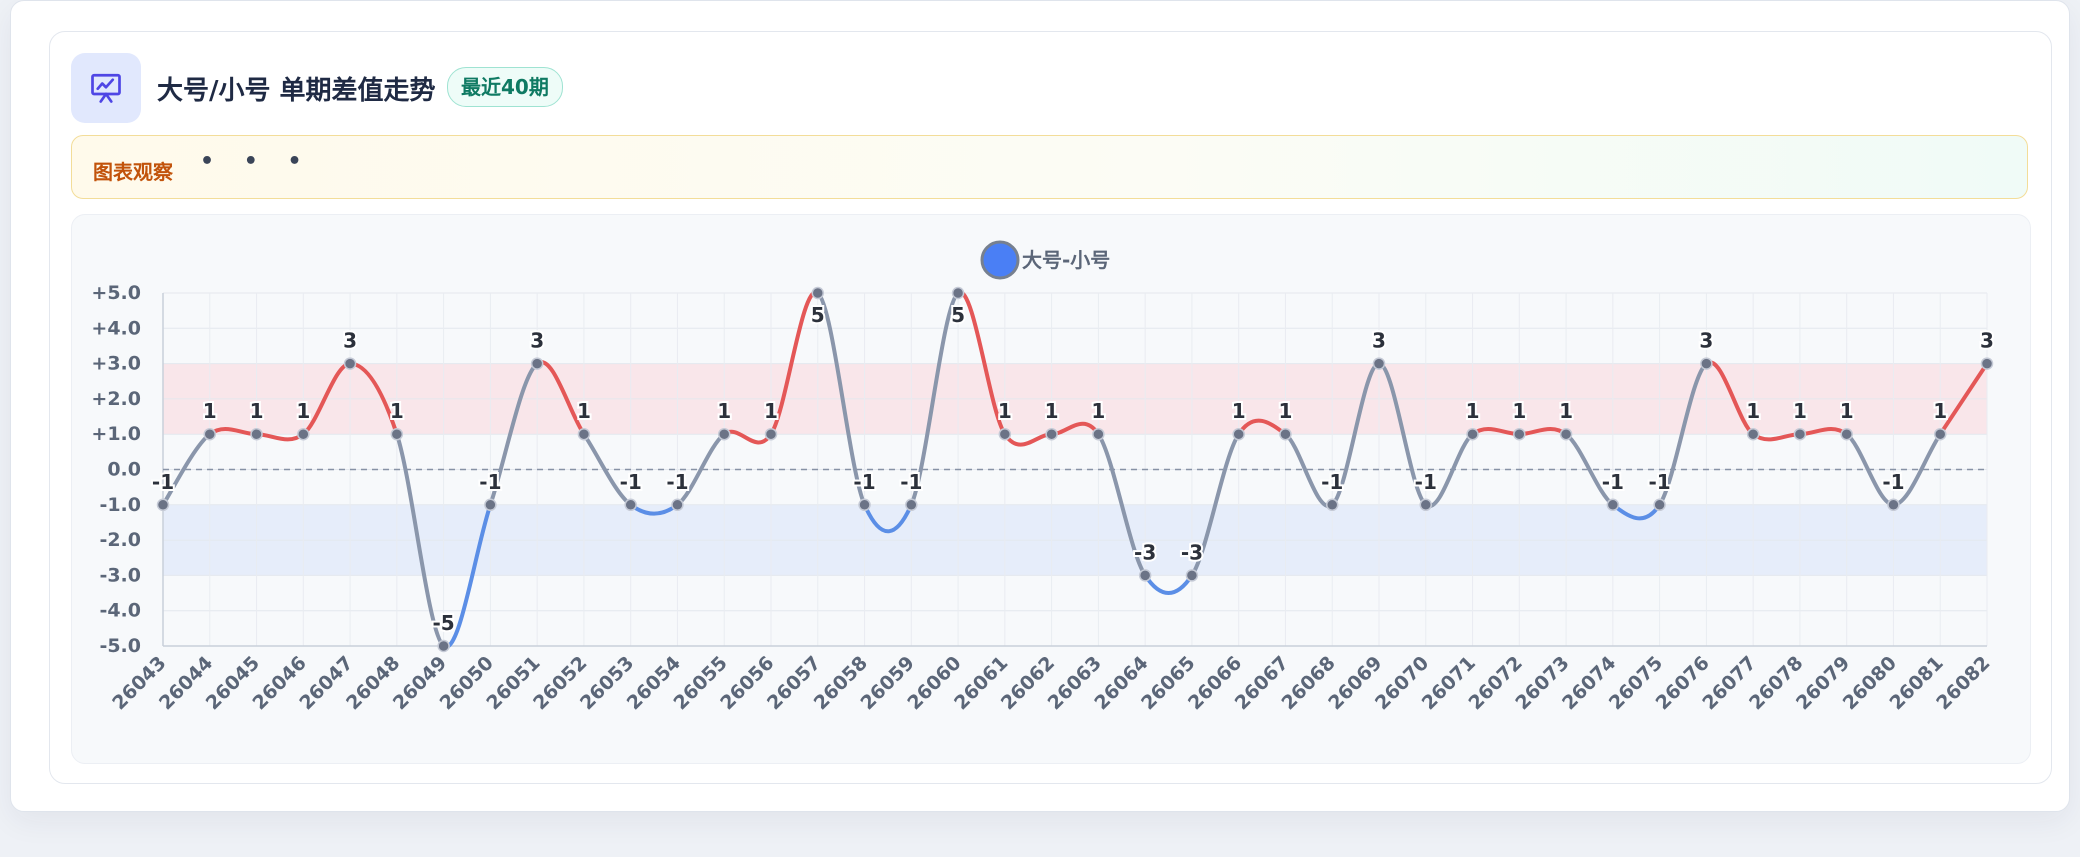 This screenshot has height=857, width=2080. Describe the element at coordinates (116, 364) in the screenshot. I see `y-tick-label: +3.0` at that location.